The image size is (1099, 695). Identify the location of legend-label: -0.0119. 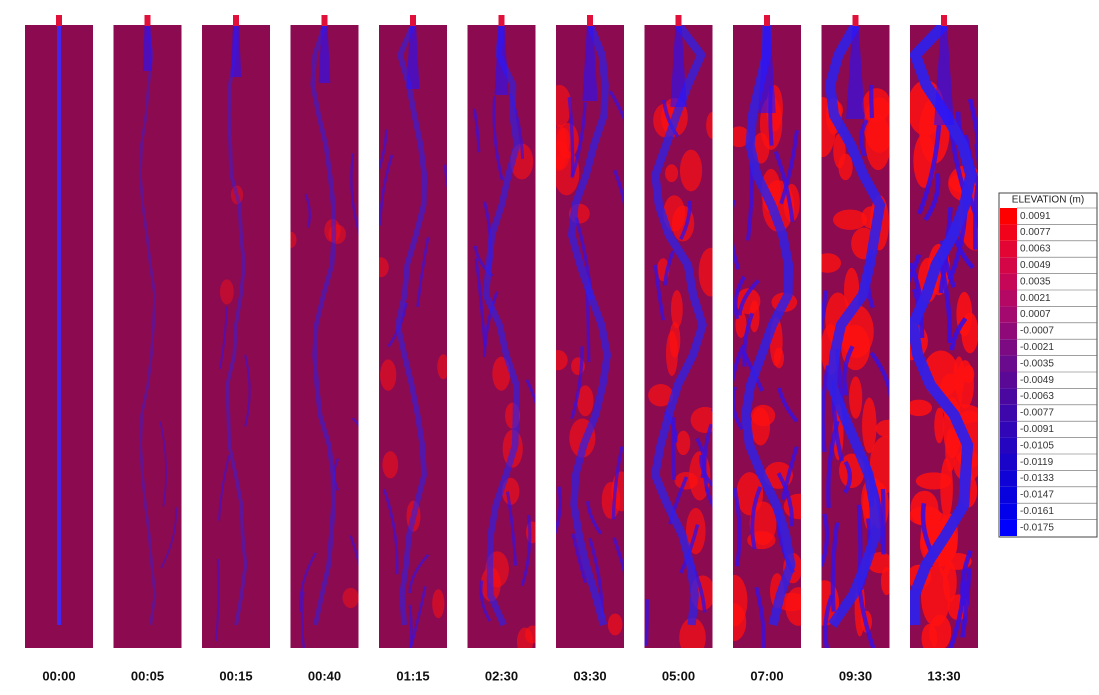
(1037, 462).